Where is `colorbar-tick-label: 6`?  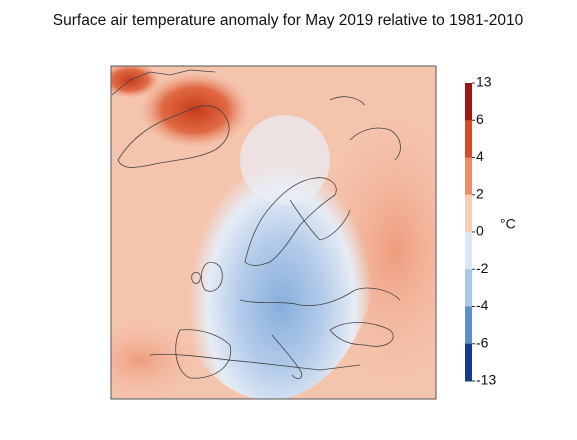
colorbar-tick-label: 6 is located at coordinates (480, 119).